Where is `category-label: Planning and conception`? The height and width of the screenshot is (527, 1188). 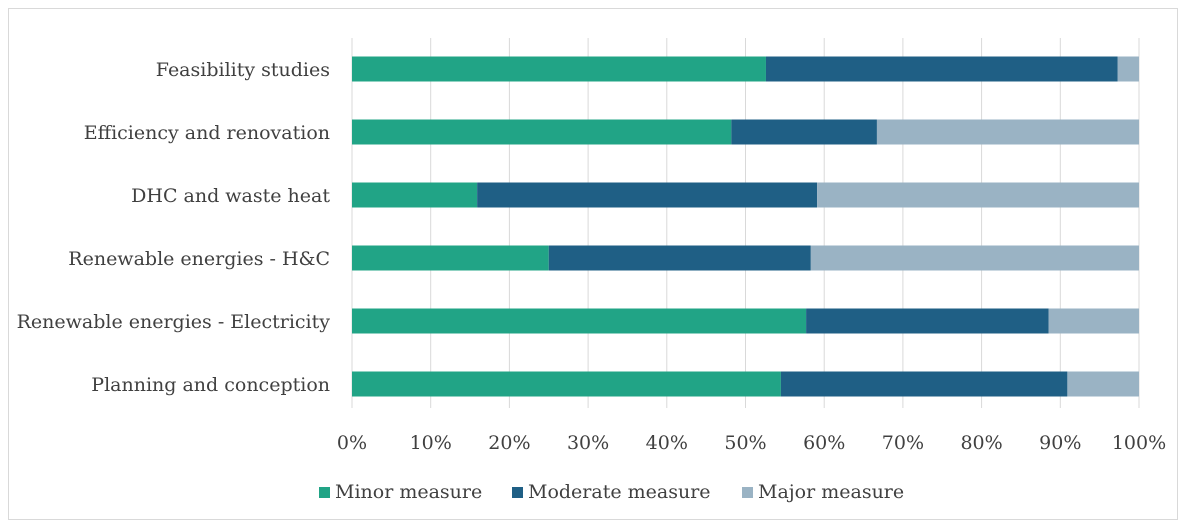 category-label: Planning and conception is located at coordinates (210, 385).